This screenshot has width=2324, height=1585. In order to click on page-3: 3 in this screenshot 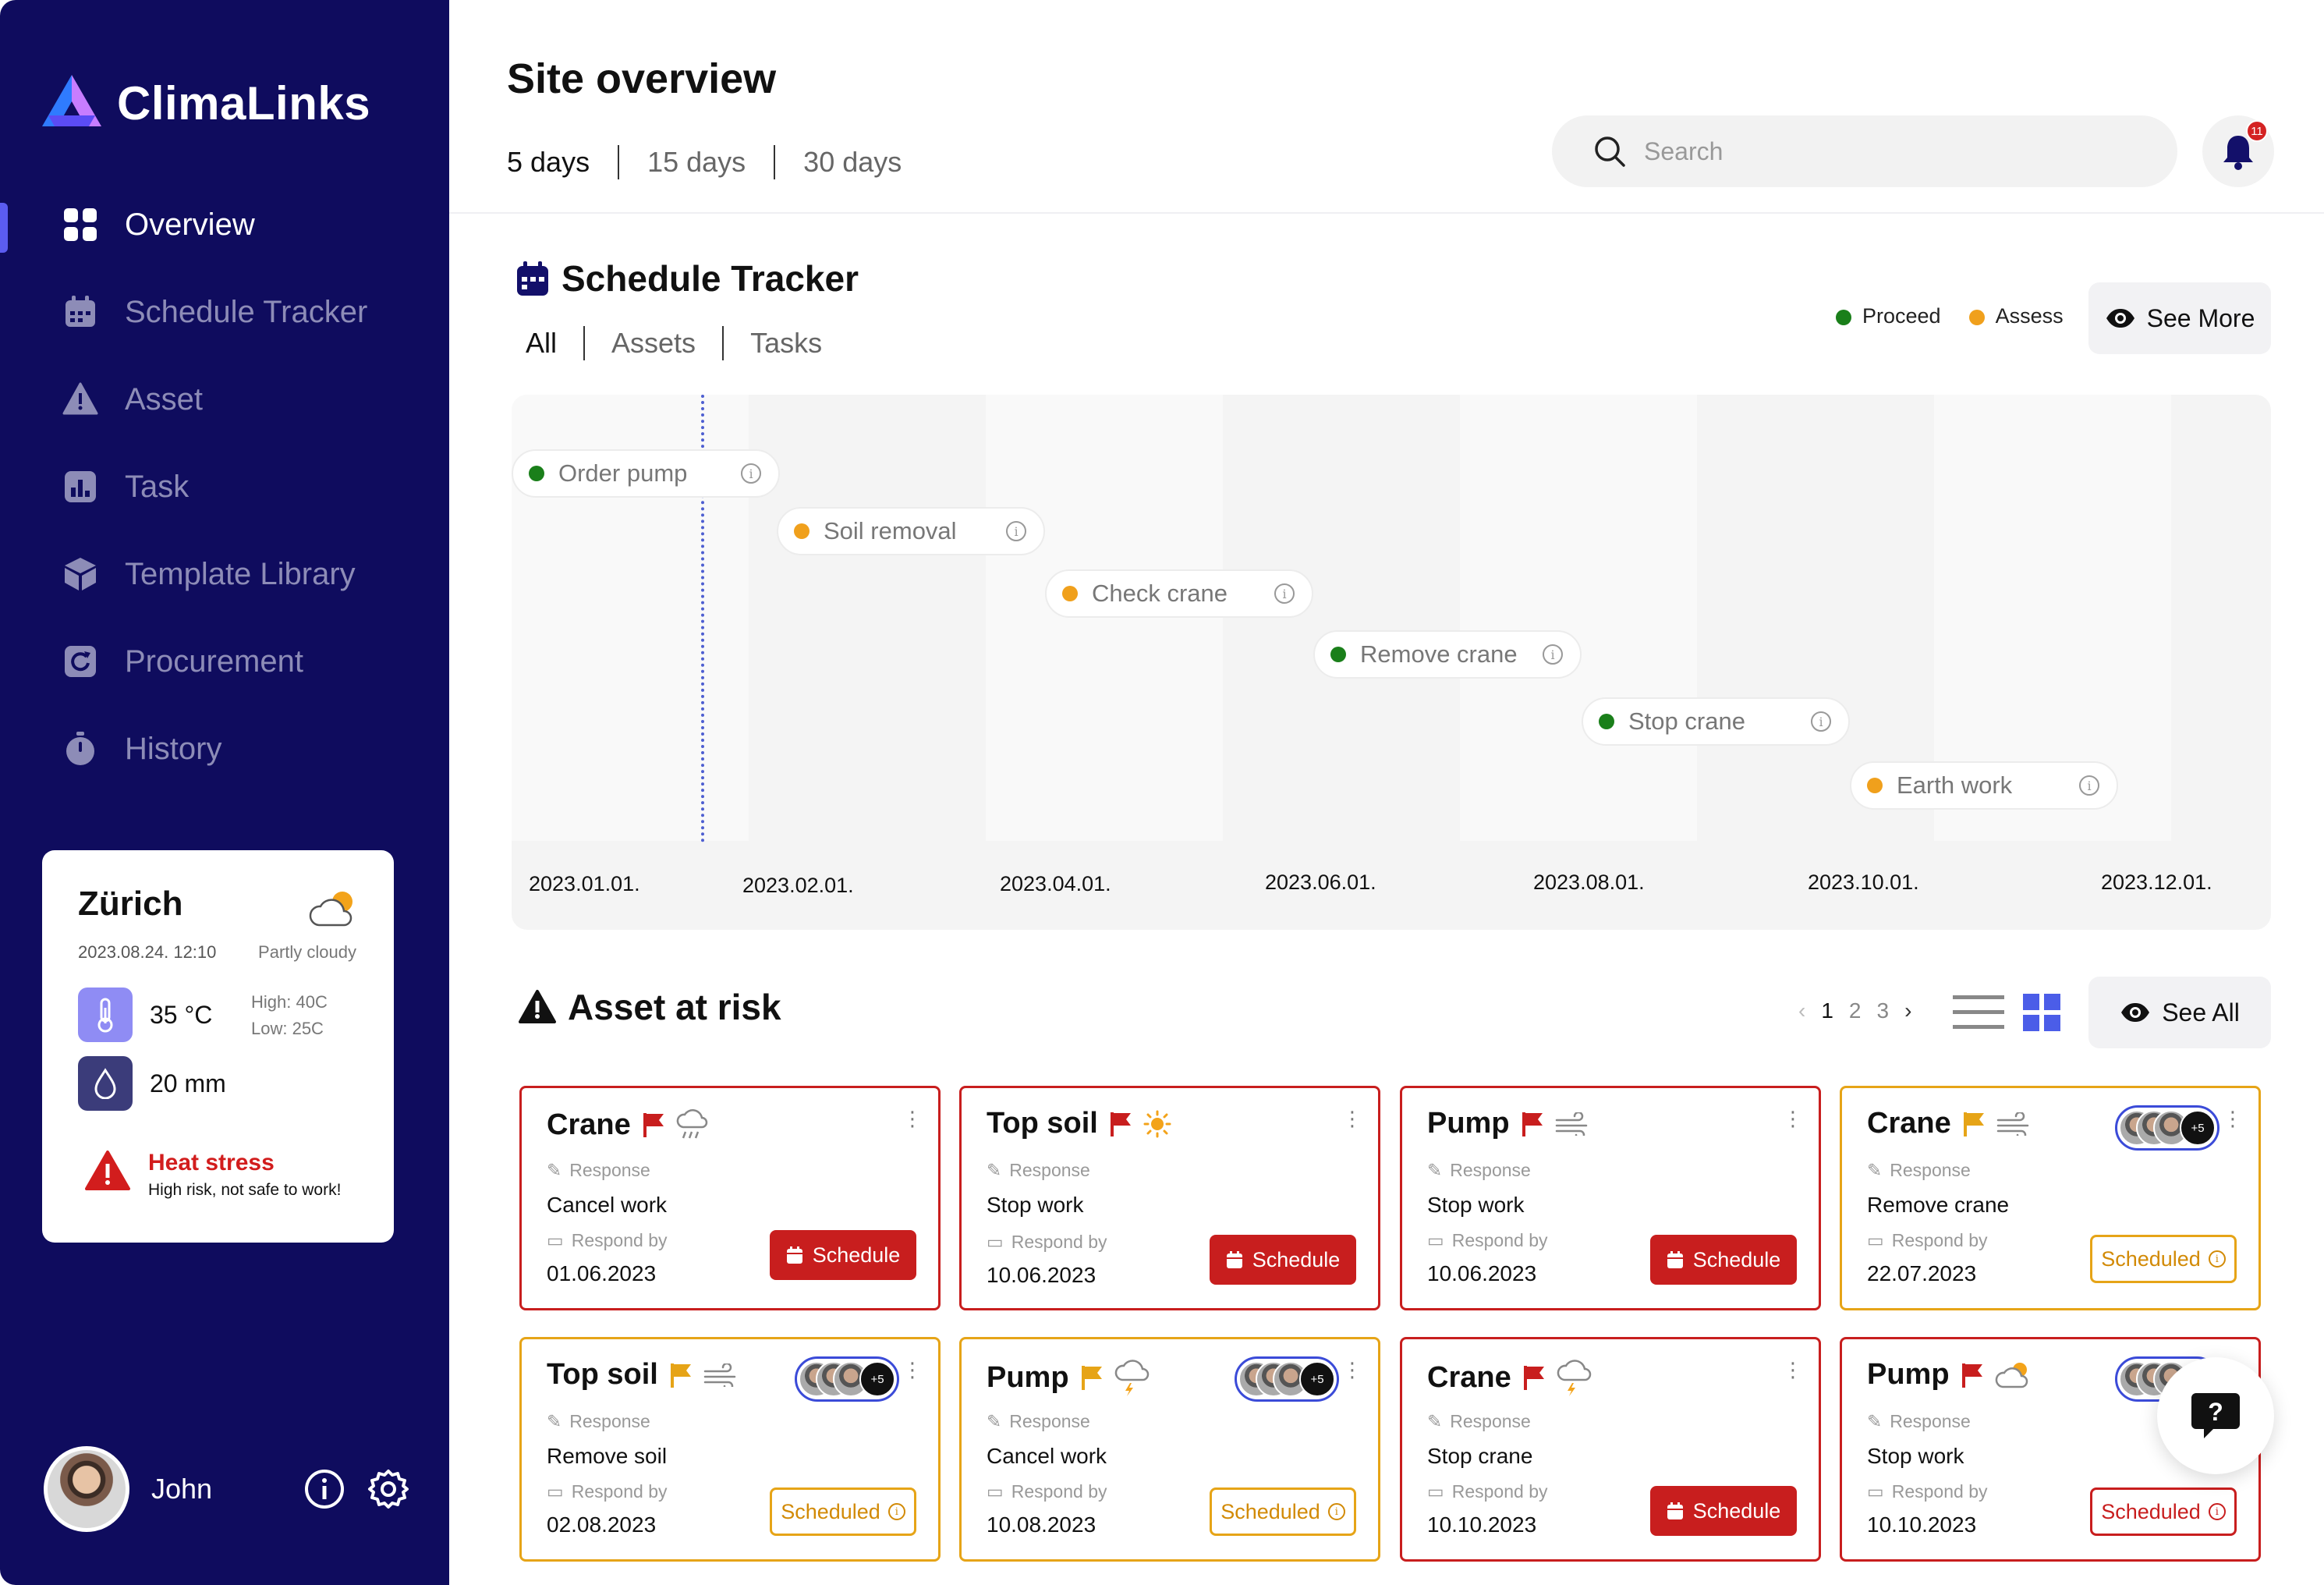, I will do `click(1883, 1010)`.